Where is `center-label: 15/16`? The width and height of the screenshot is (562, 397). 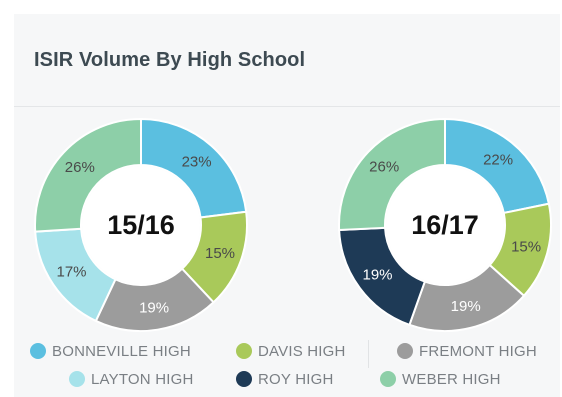 center-label: 15/16 is located at coordinates (141, 225).